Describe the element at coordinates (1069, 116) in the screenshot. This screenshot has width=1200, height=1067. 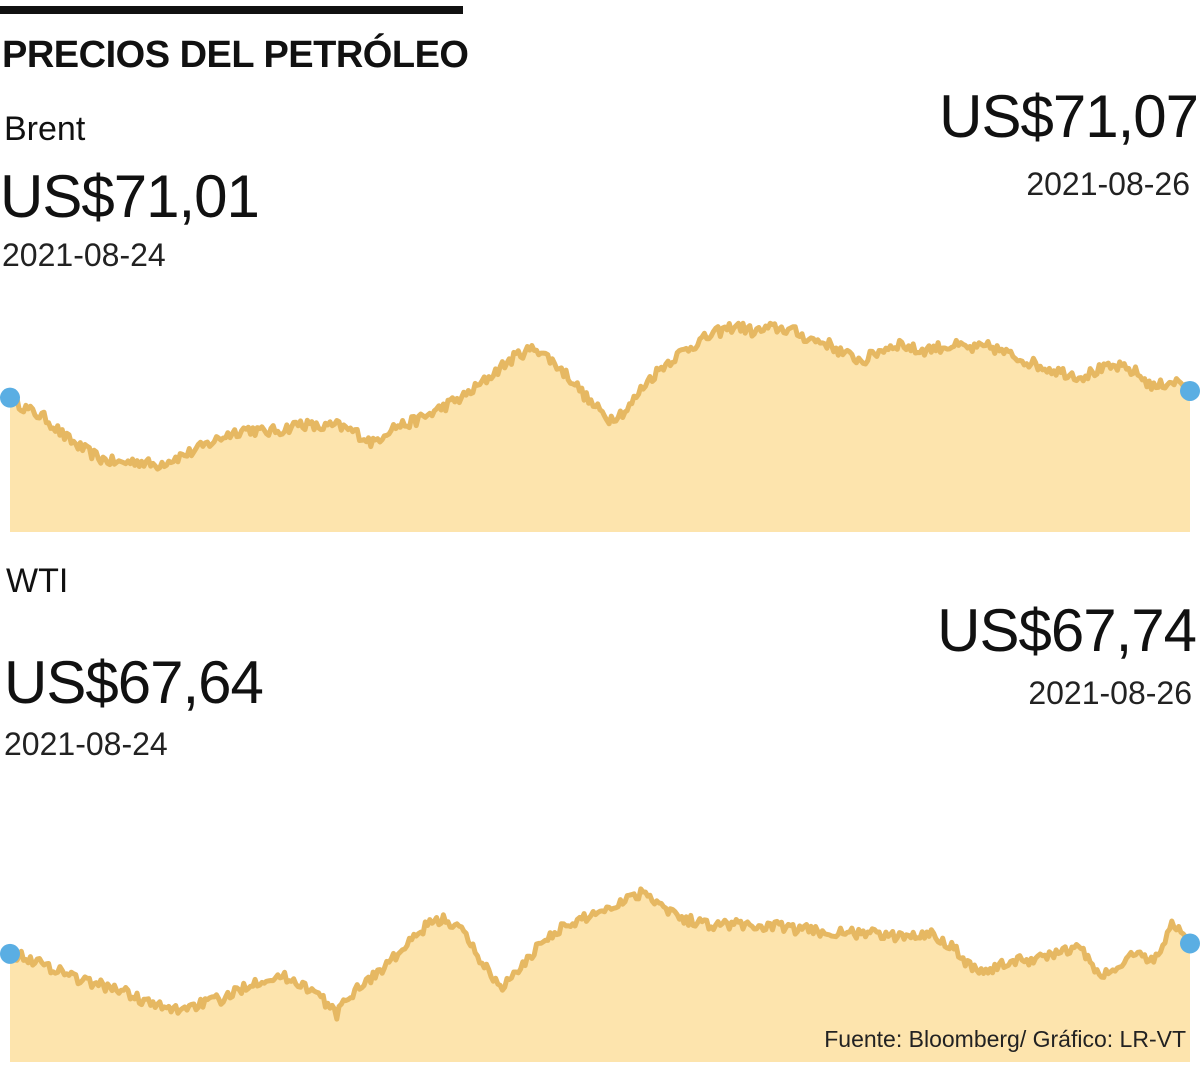
I see `brent-end-price: US$71,07` at that location.